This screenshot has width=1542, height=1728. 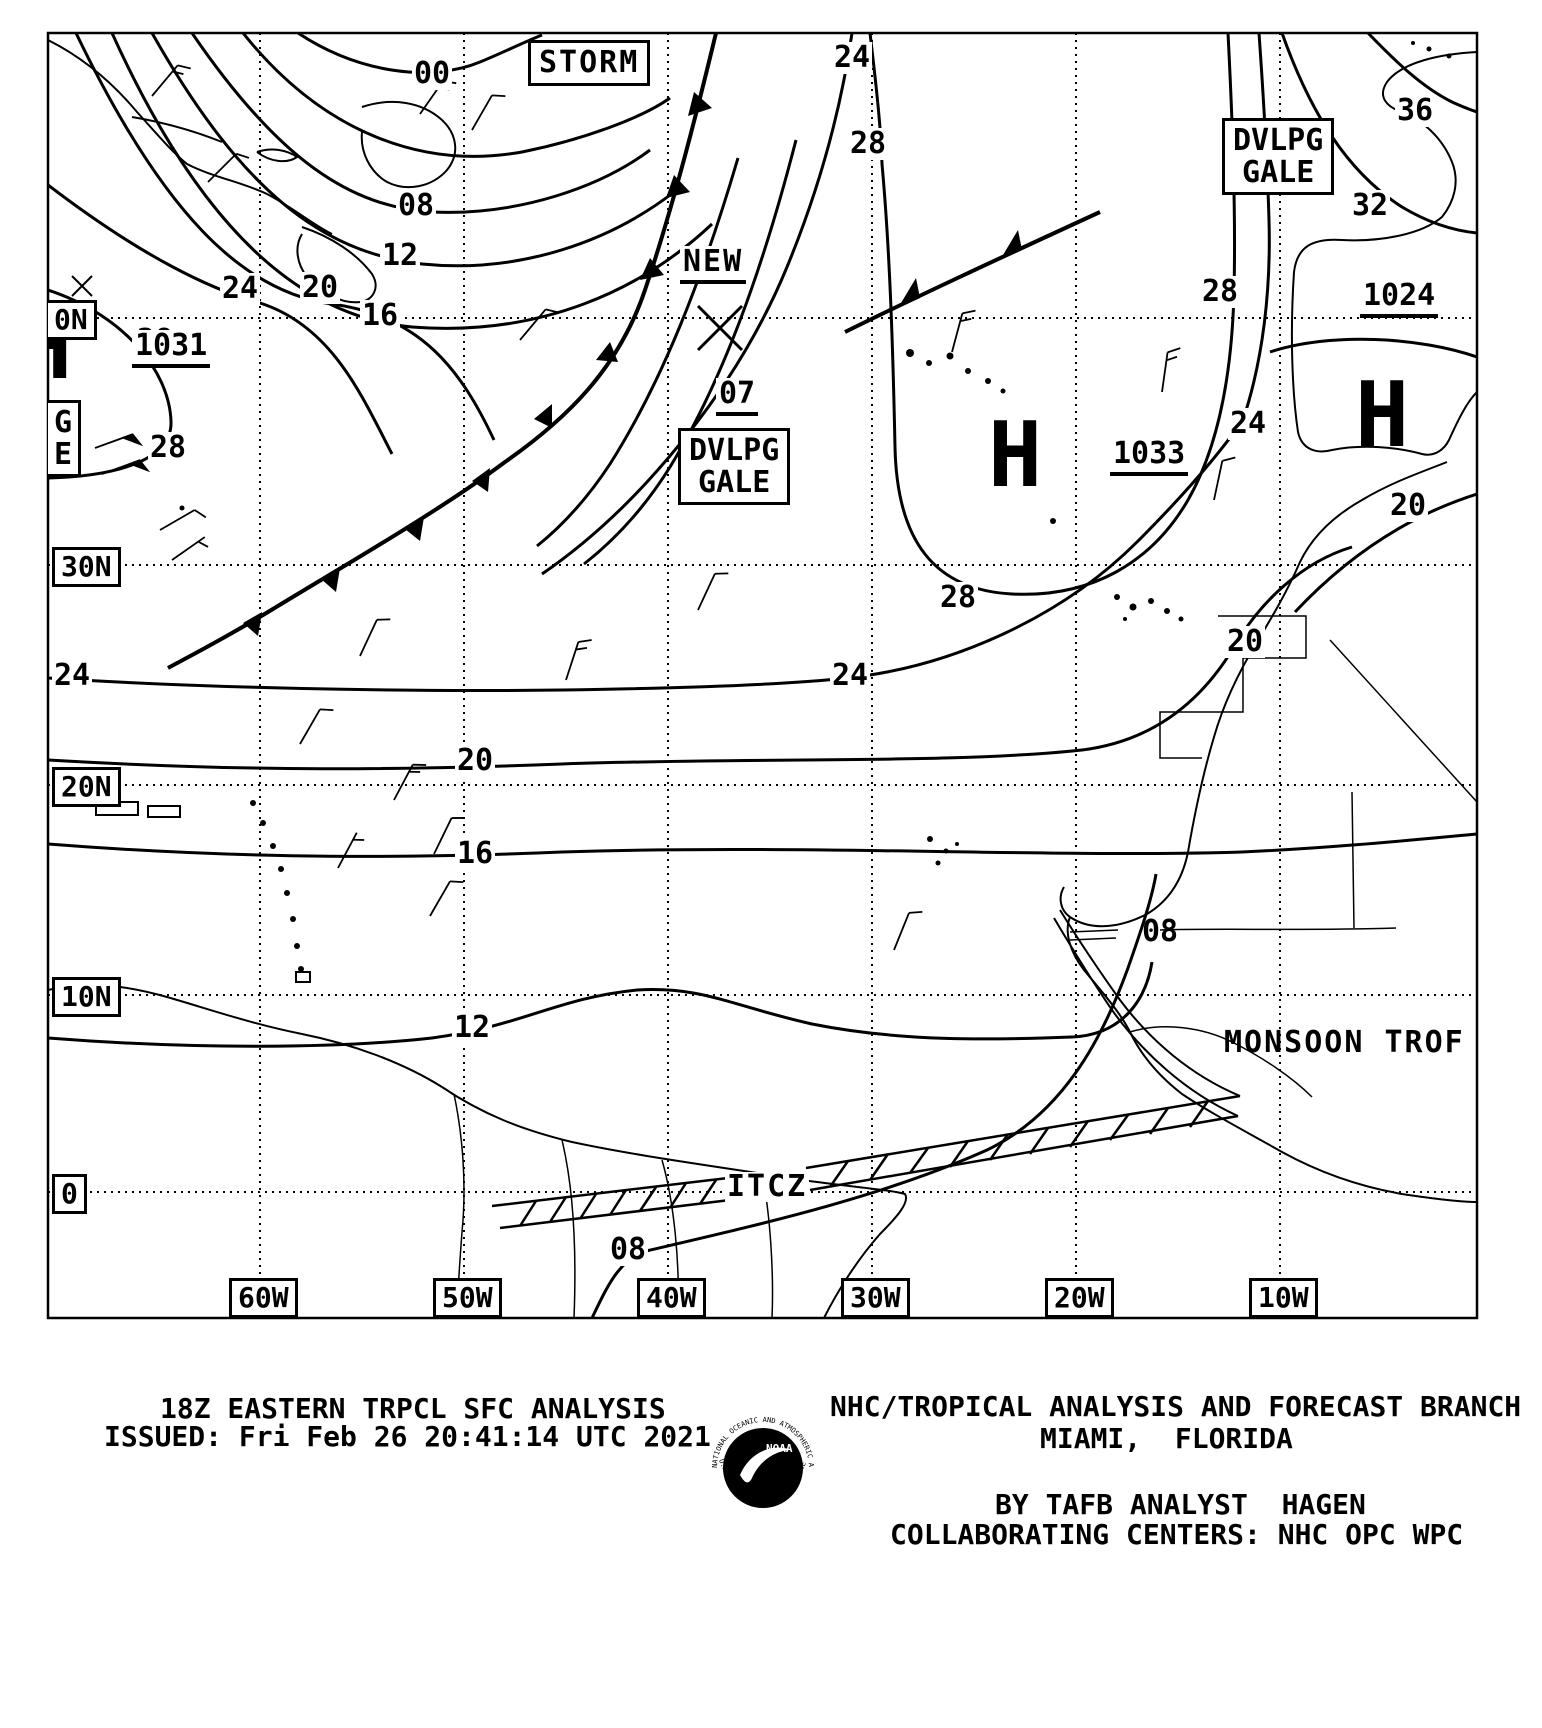 What do you see at coordinates (779, 1448) in the screenshot?
I see `svg-text: NOAA` at bounding box center [779, 1448].